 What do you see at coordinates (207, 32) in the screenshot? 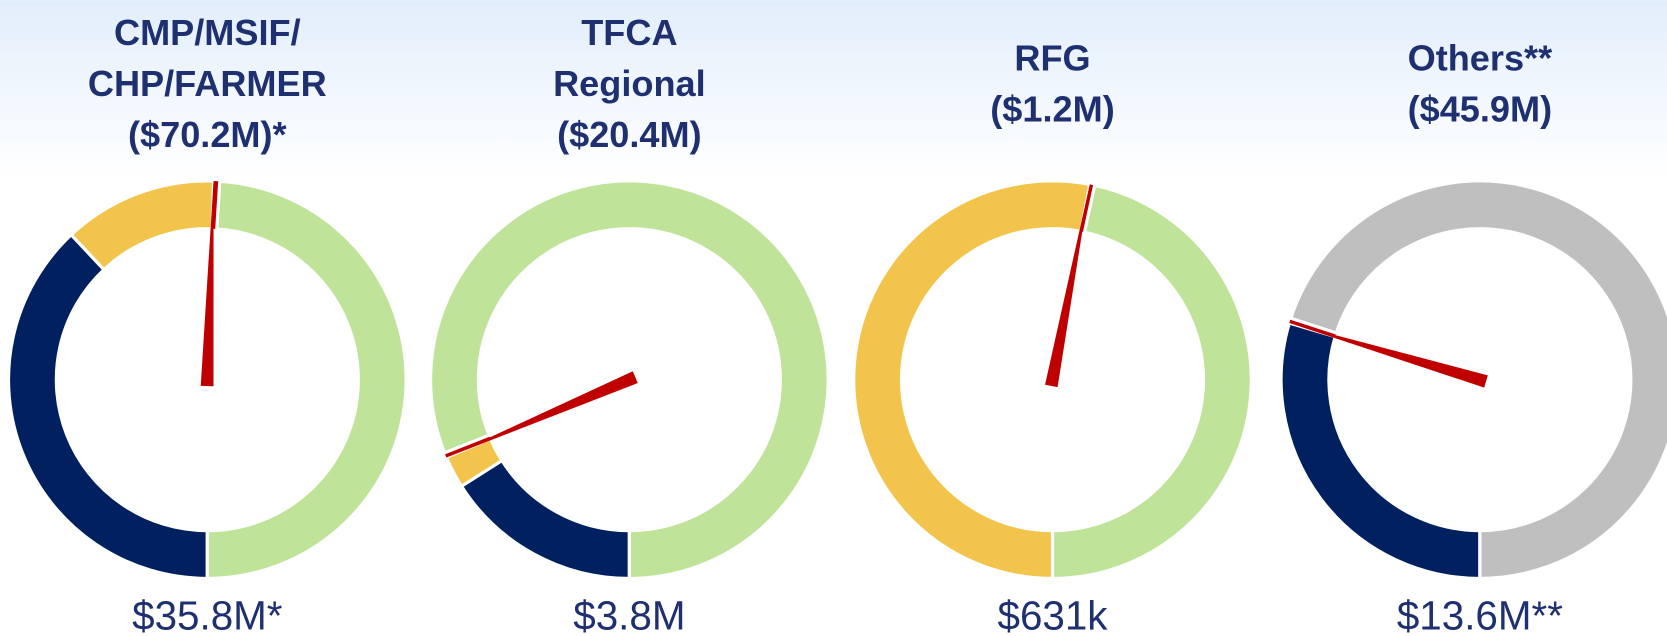
I see `chart-title: CMP/MSIF/` at bounding box center [207, 32].